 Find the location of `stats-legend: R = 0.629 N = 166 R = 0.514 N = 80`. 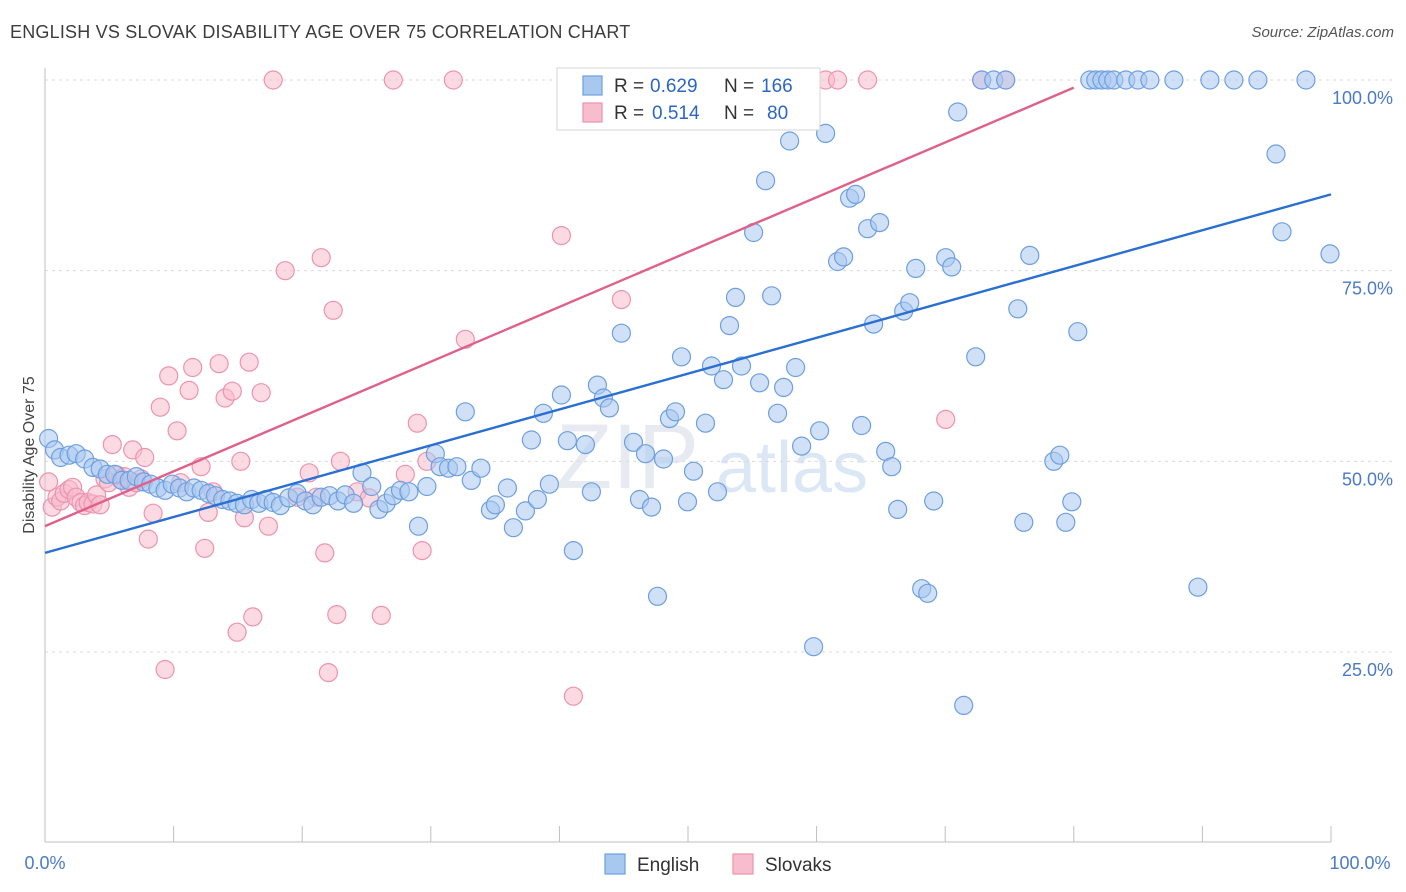

stats-legend: R = 0.629 N = 166 R = 0.514 N = 80 is located at coordinates (688, 99).